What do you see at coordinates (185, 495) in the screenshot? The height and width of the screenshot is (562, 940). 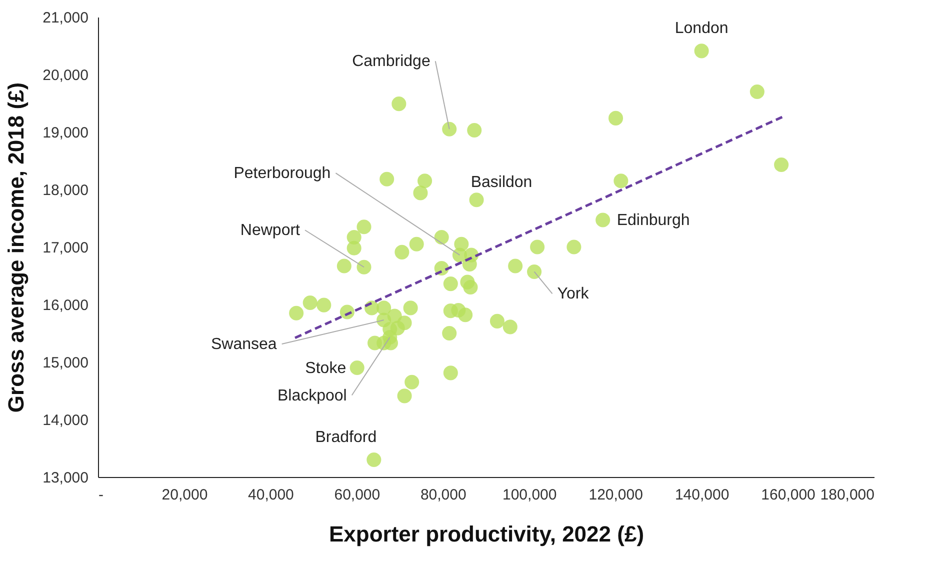 I see `x-tick-label: 20,000` at bounding box center [185, 495].